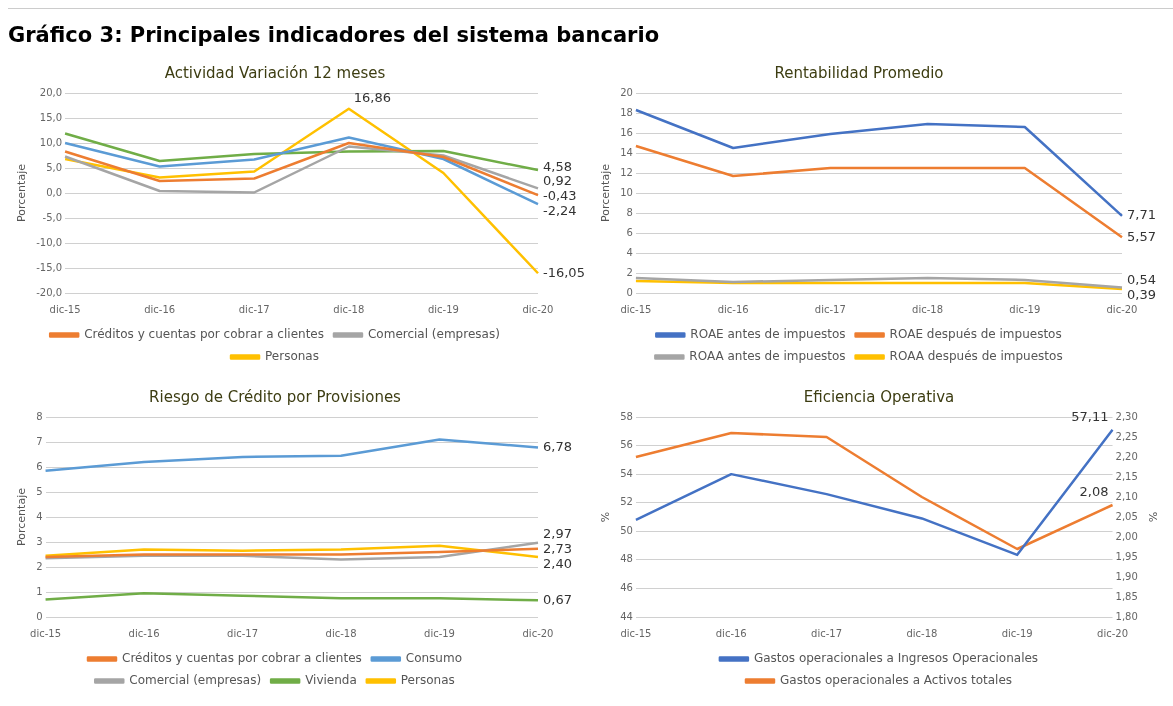 Image resolution: width=1173 pixels, height=706 pixels. I want to click on y-tick-label: 1, so click(39, 591).